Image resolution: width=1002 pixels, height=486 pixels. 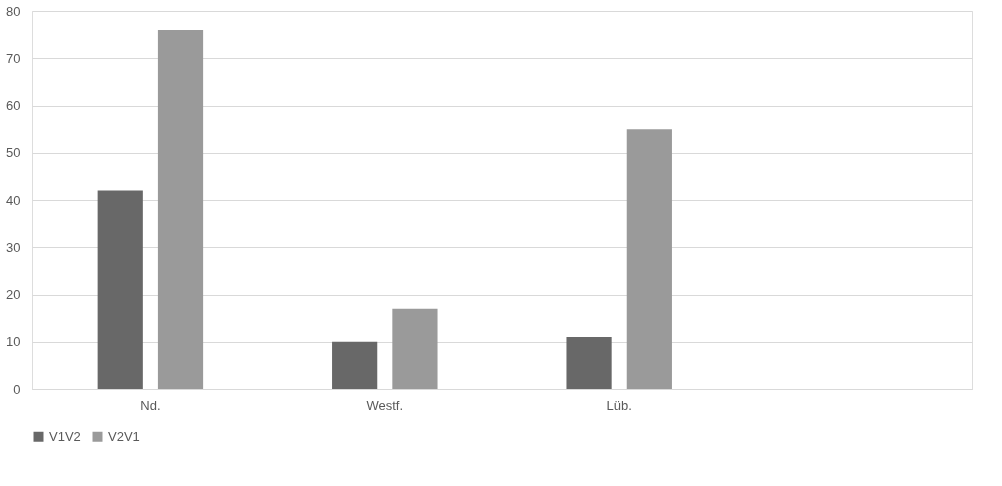 What do you see at coordinates (13, 58) in the screenshot?
I see `y-tick-label: 70` at bounding box center [13, 58].